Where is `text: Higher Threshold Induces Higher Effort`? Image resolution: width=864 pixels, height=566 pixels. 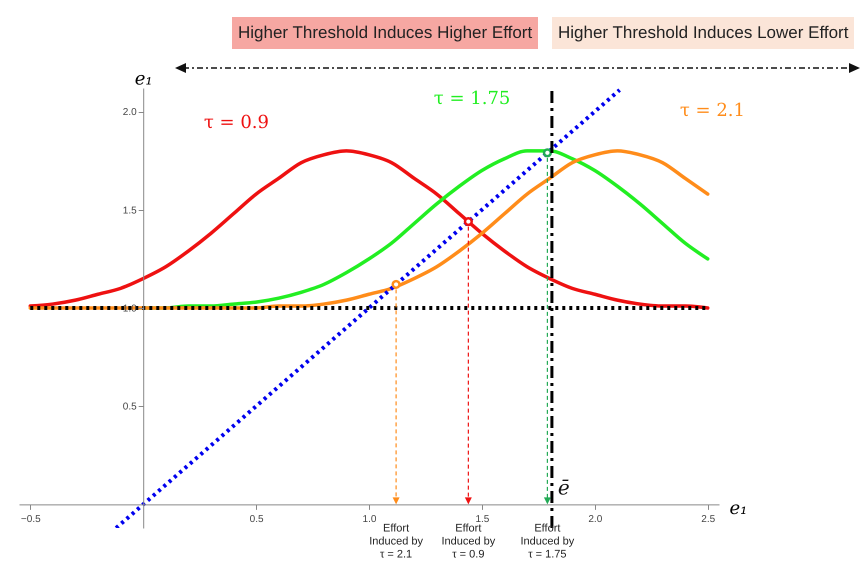
text: Higher Threshold Induces Higher Effort is located at coordinates (385, 33).